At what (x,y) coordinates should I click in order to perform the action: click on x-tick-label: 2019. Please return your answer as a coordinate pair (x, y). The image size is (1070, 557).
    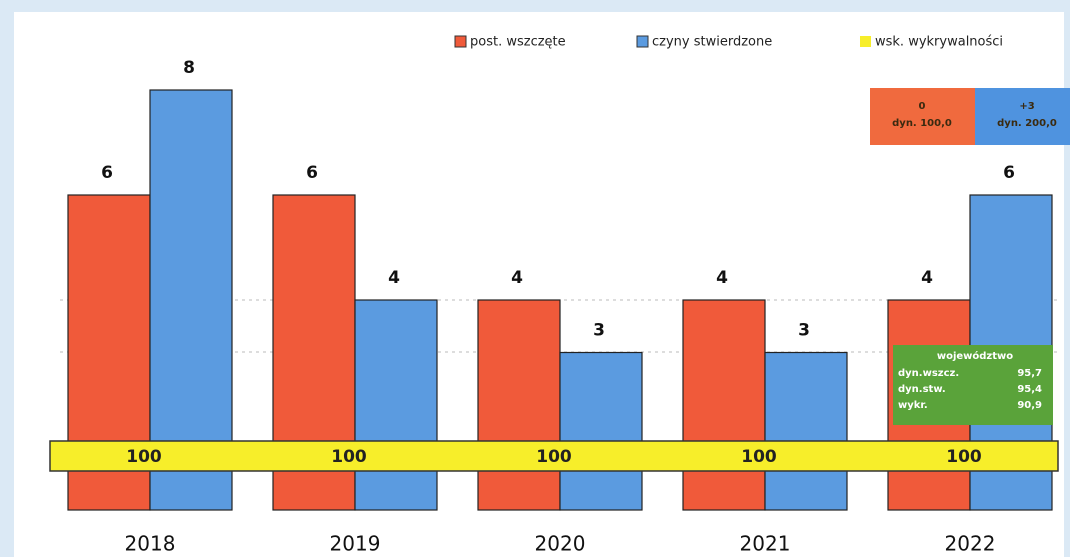
    Looking at the image, I should click on (355, 544).